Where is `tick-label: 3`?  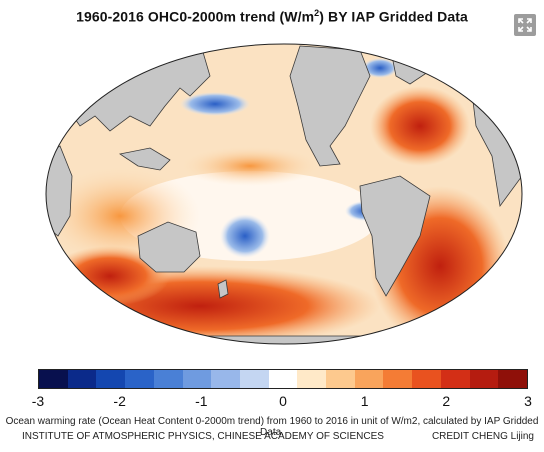
tick-label: 3 is located at coordinates (528, 401).